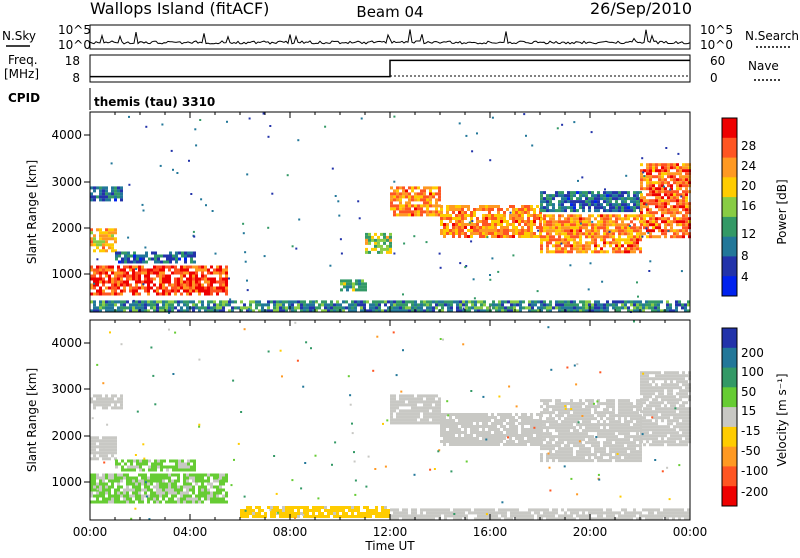 The height and width of the screenshot is (558, 800). I want to click on power-ytick-label: 4000, so click(66, 135).